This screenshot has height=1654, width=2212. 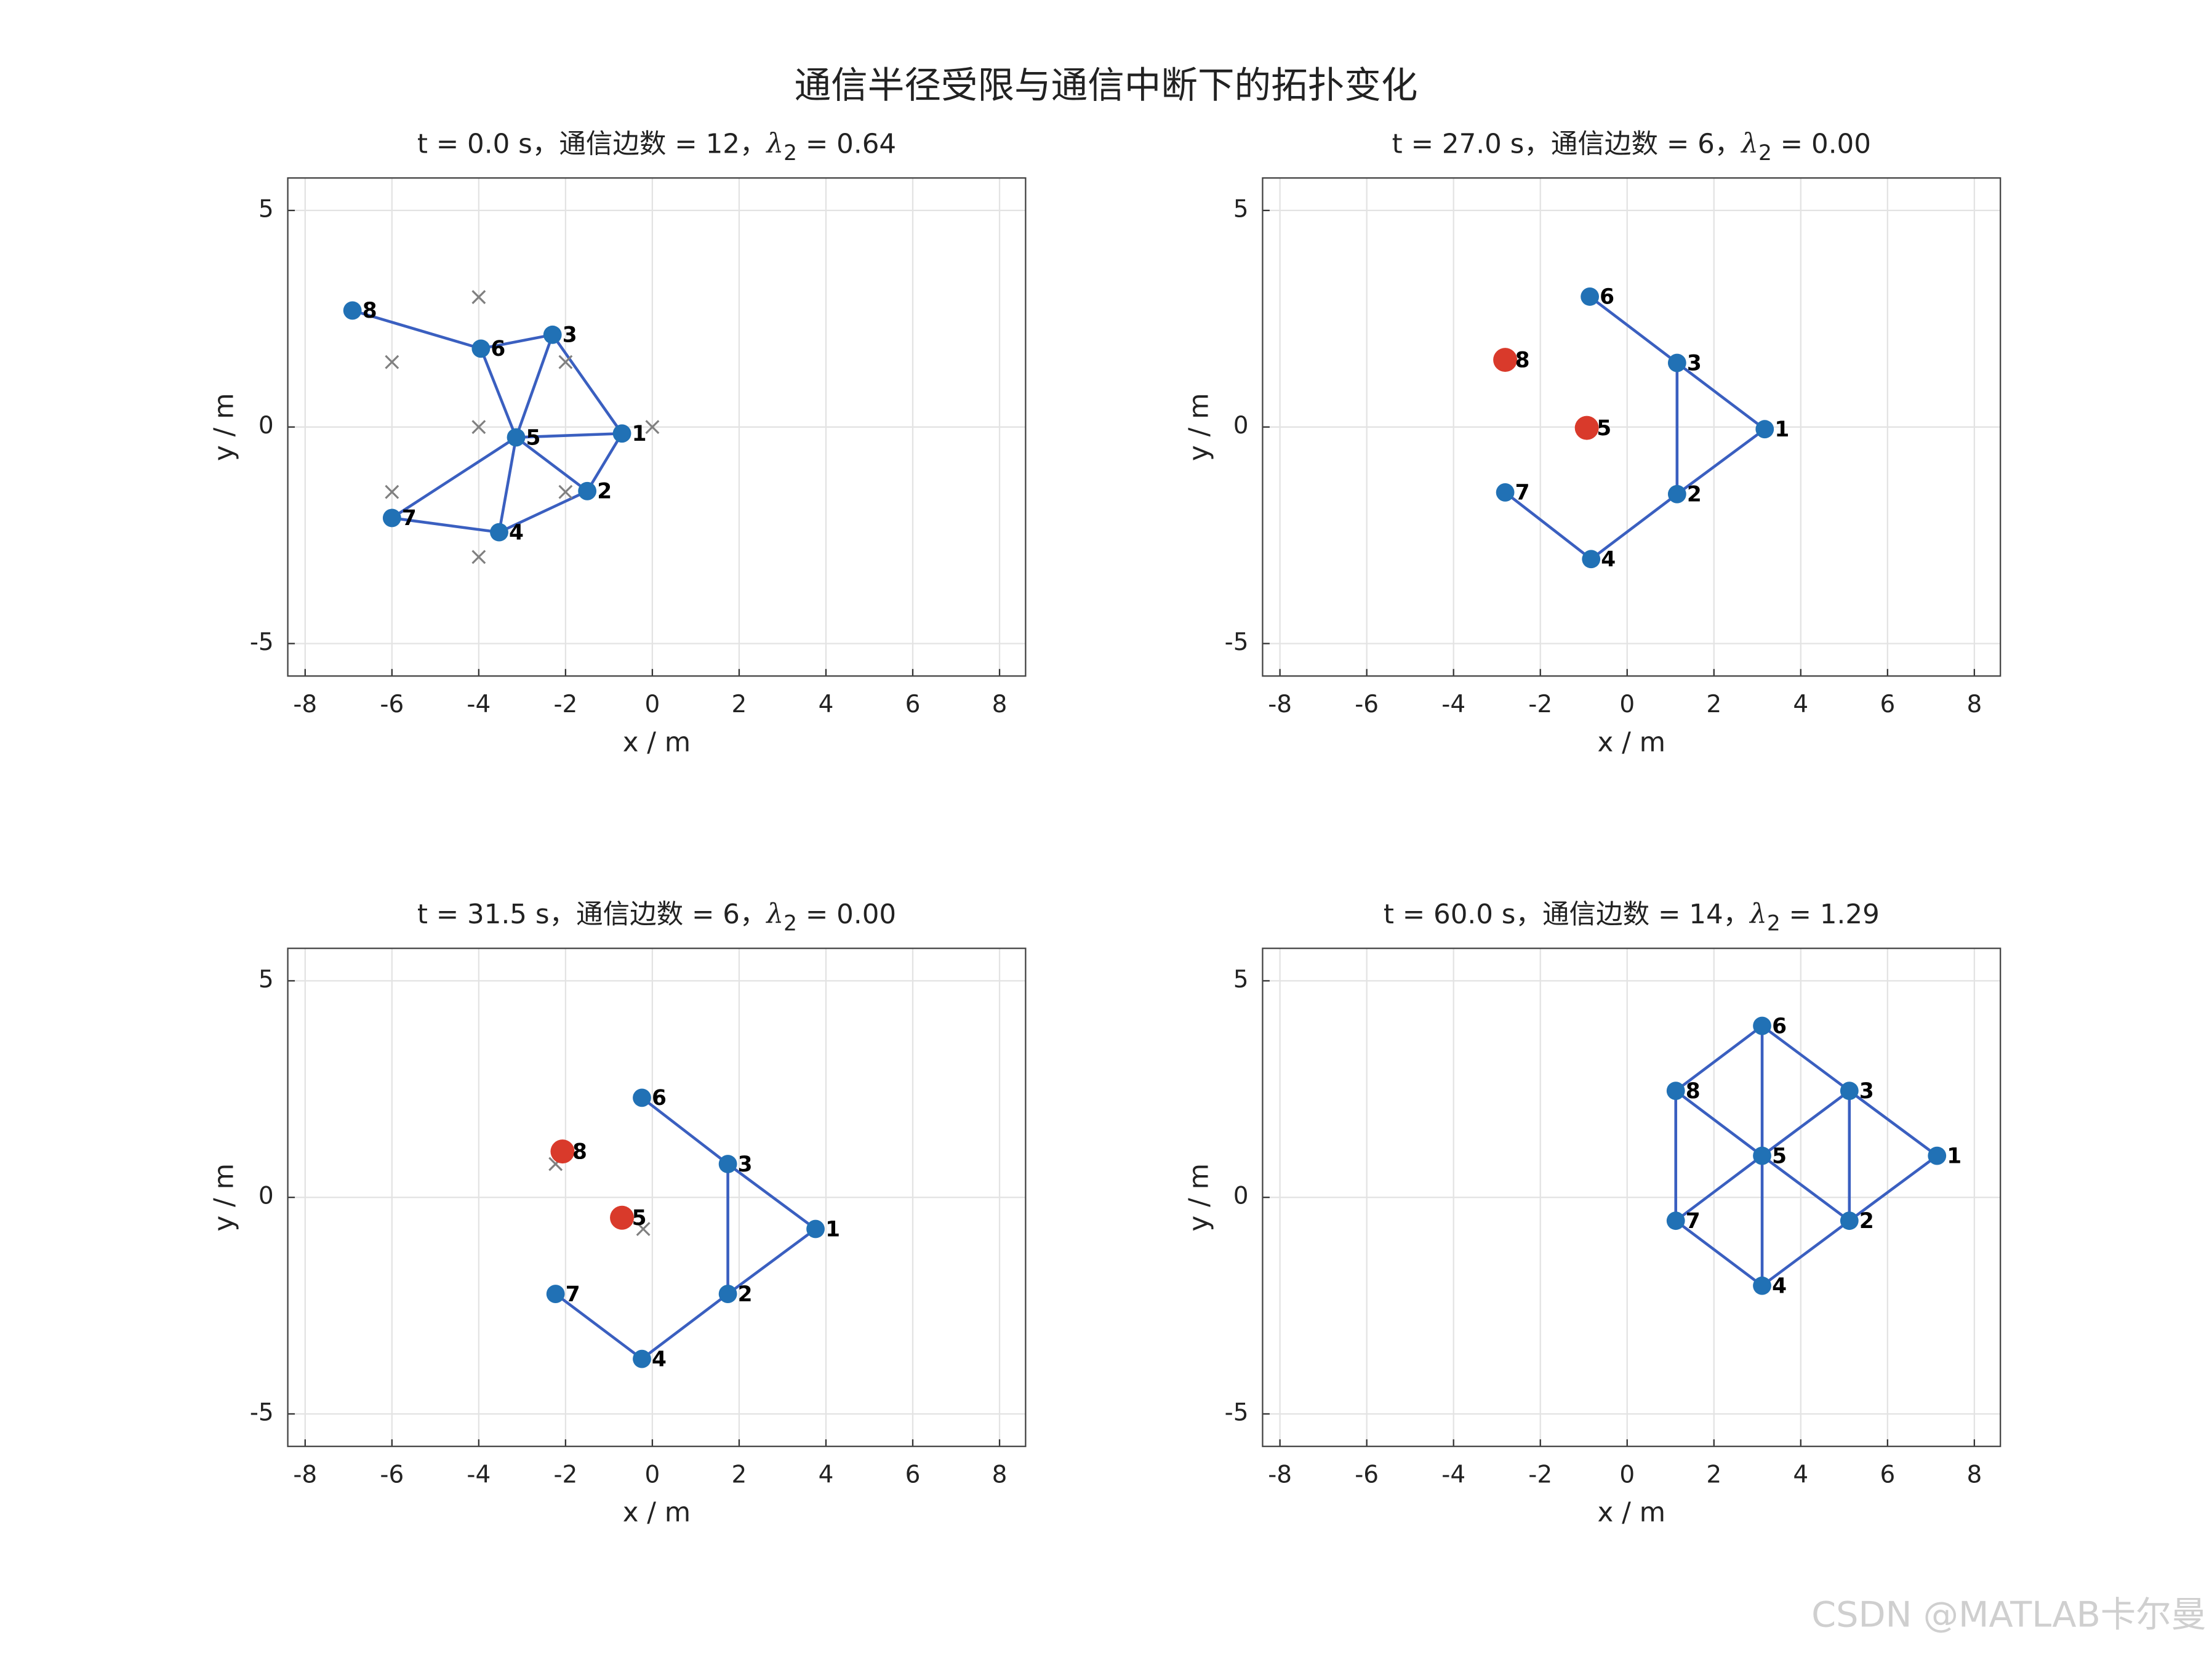 I want to click on node-label: 2, so click(x=745, y=1294).